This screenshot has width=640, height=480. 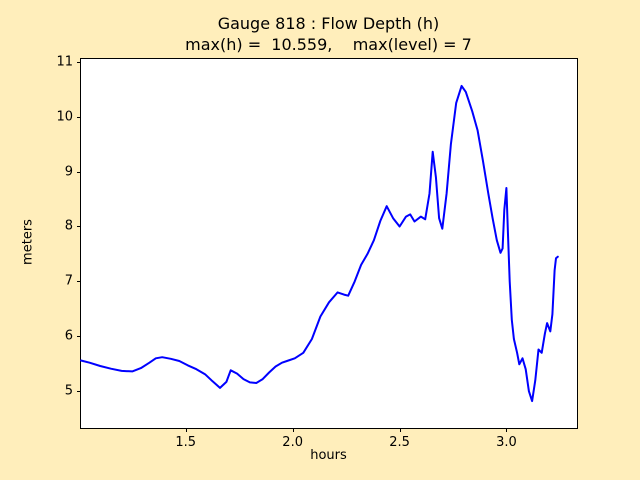 What do you see at coordinates (68, 281) in the screenshot?
I see `y-tick-label: 7` at bounding box center [68, 281].